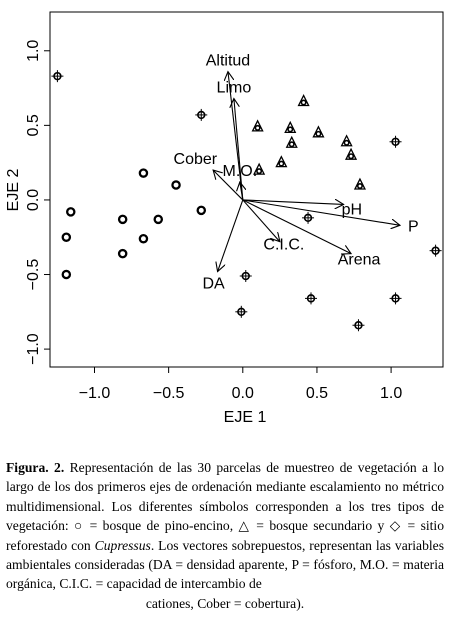 The height and width of the screenshot is (637, 453). I want to click on x-tick-label: 0.5, so click(317, 393).